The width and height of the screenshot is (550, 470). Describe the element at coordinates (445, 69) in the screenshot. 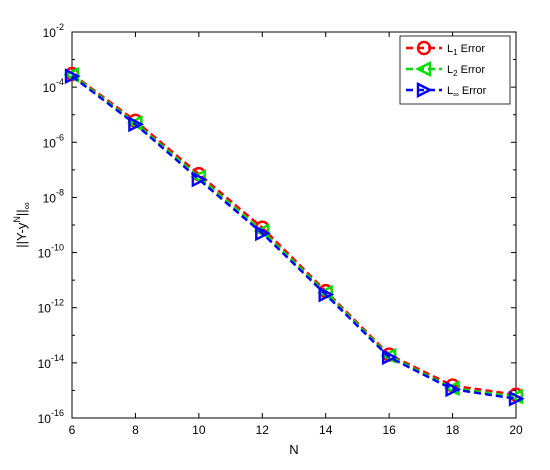

I see `legend-entry: L2 Error` at that location.